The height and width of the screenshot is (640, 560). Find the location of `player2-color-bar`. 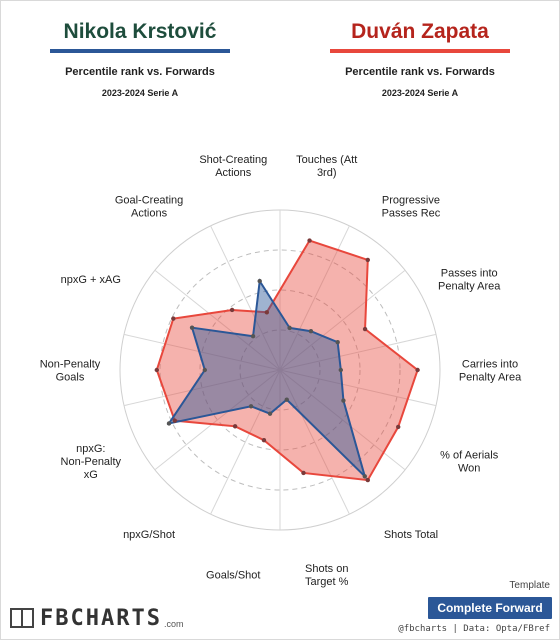

player2-color-bar is located at coordinates (420, 51).